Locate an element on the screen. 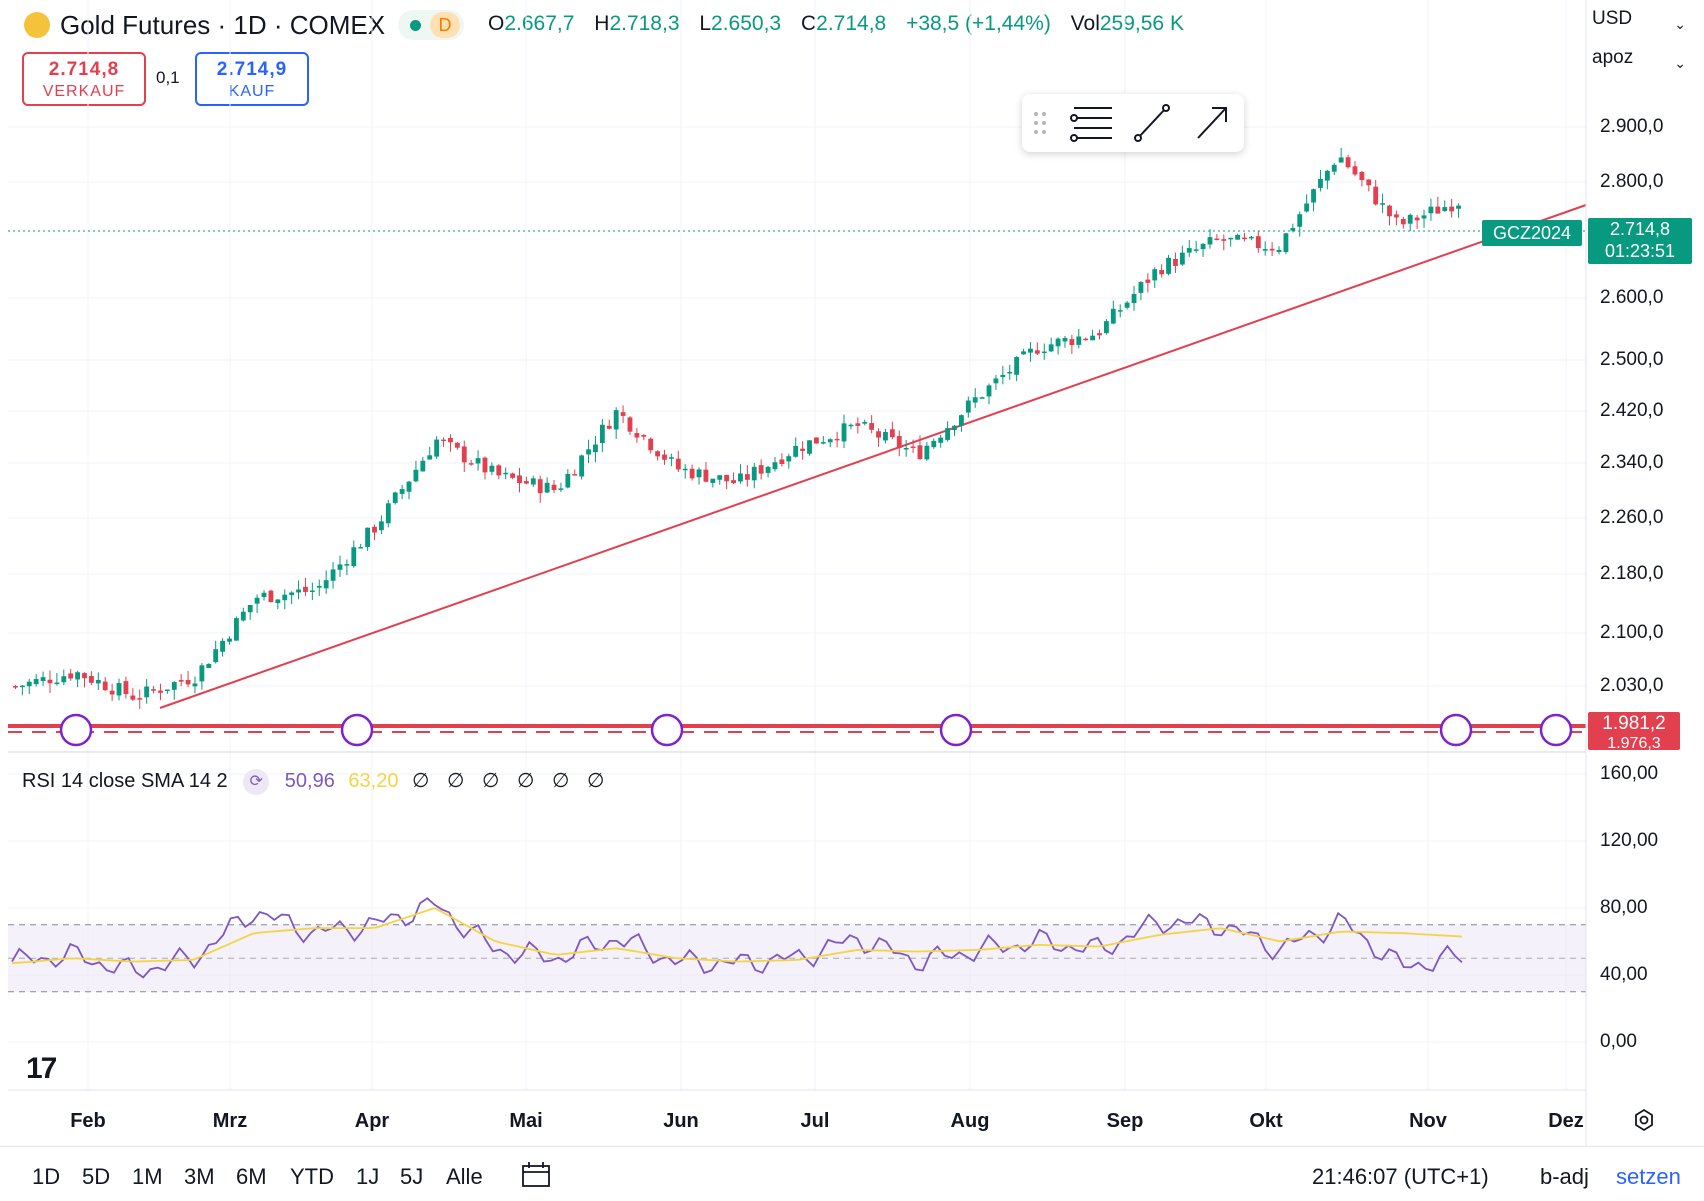  period-button: YTD is located at coordinates (312, 1176).